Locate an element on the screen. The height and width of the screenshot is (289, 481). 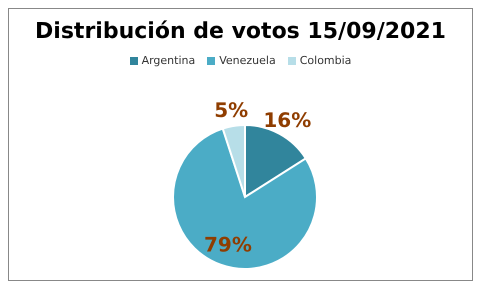
data-label: 5% is located at coordinates (231, 110).